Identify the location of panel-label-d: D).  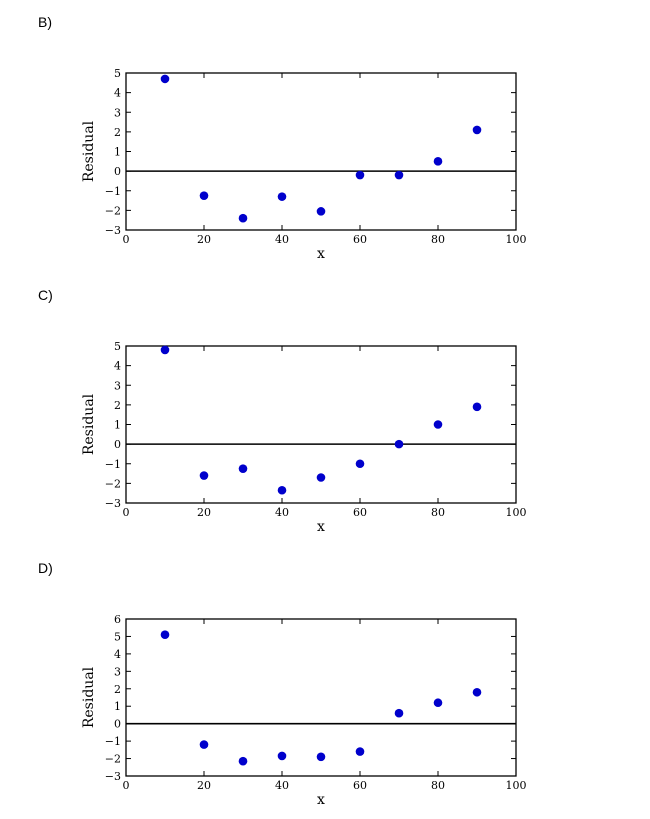
(45, 568).